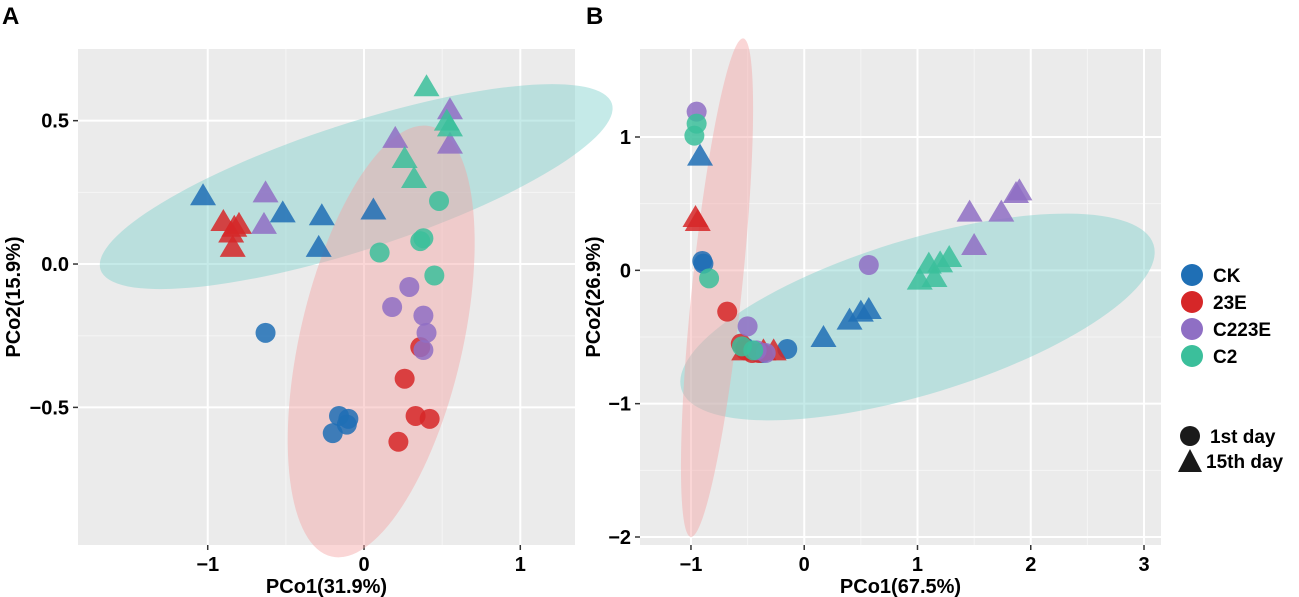 This screenshot has height=597, width=1299. What do you see at coordinates (14, 296) in the screenshot?
I see `y-axis-title-a: PCo2(15.9%)` at bounding box center [14, 296].